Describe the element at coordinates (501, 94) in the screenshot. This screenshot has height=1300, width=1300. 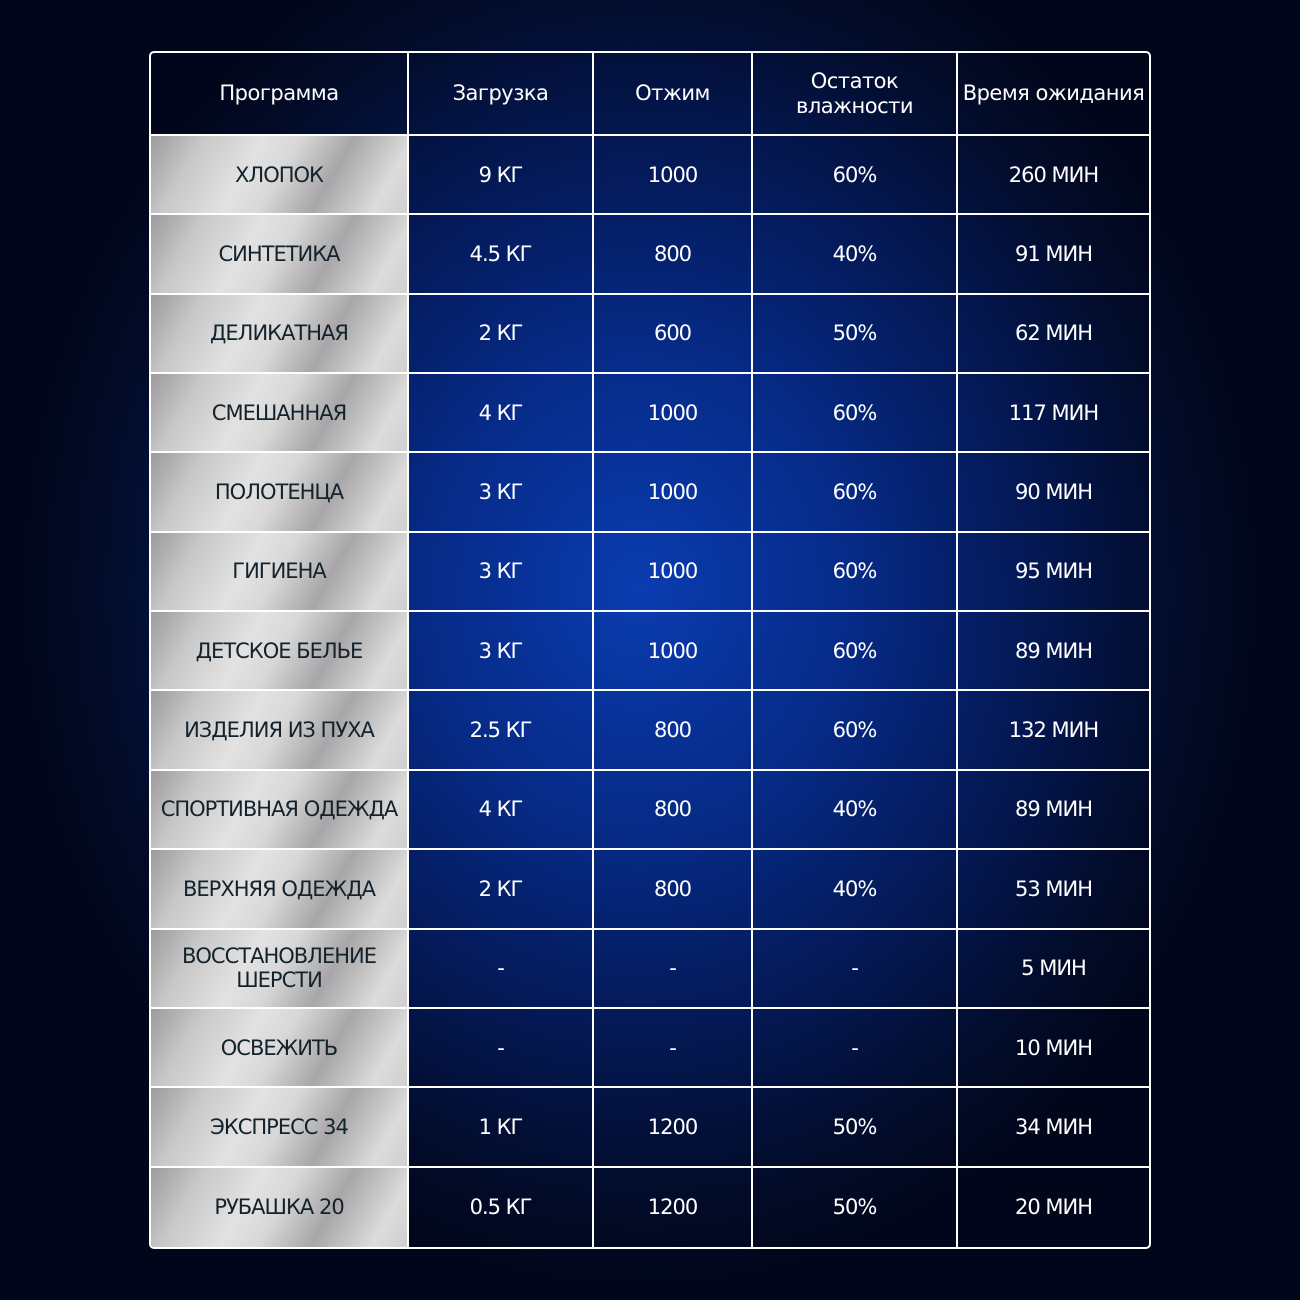
I see `header-load: Загрузка` at that location.